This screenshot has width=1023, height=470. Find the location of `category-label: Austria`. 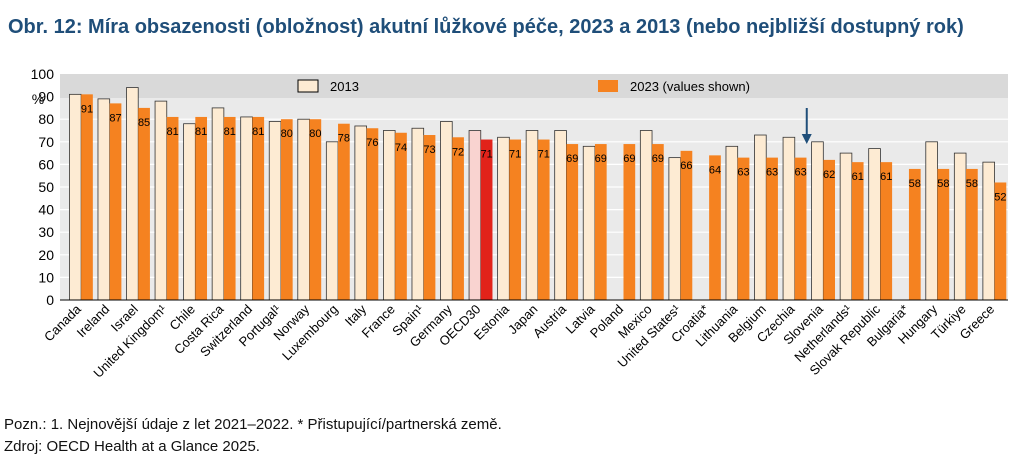

category-label: Austria is located at coordinates (550, 321).